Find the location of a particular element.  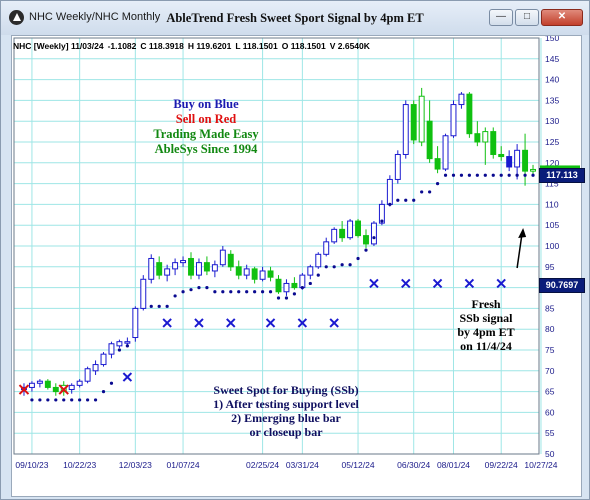

y-tick-label: 65 is located at coordinates (550, 392).